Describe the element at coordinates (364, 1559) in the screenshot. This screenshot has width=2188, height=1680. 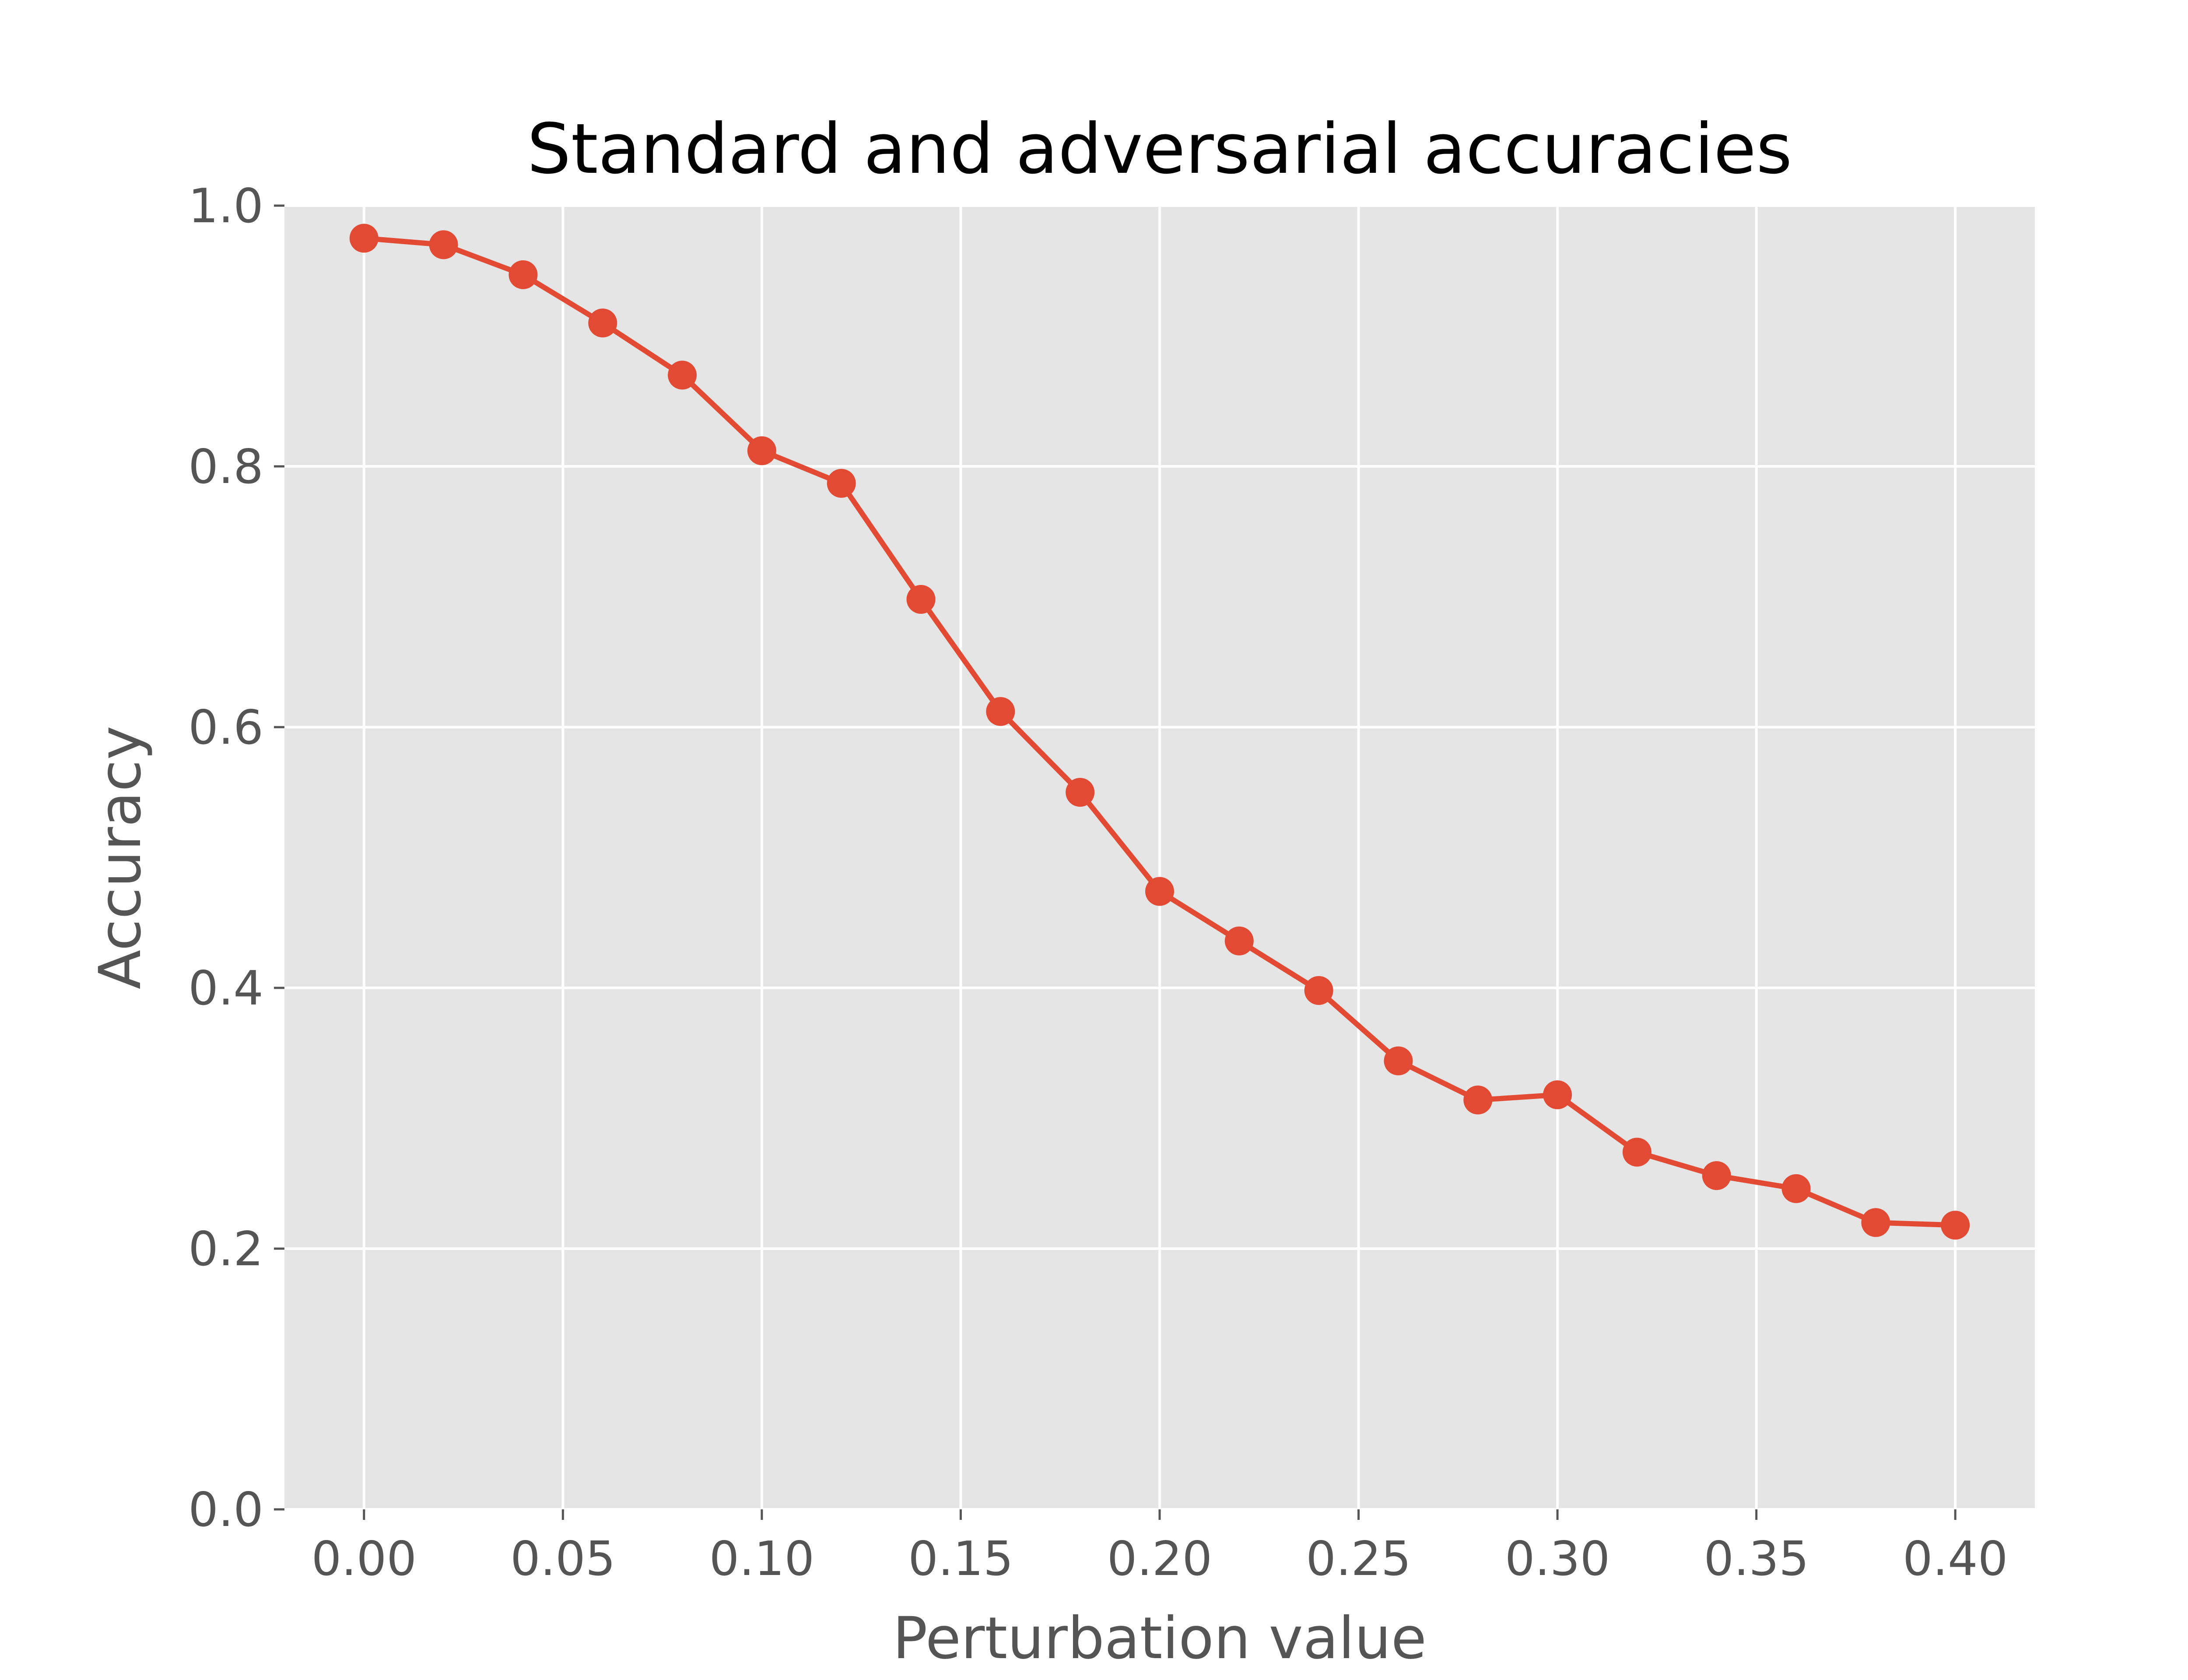
I see `x-tick-label: 0.00` at that location.